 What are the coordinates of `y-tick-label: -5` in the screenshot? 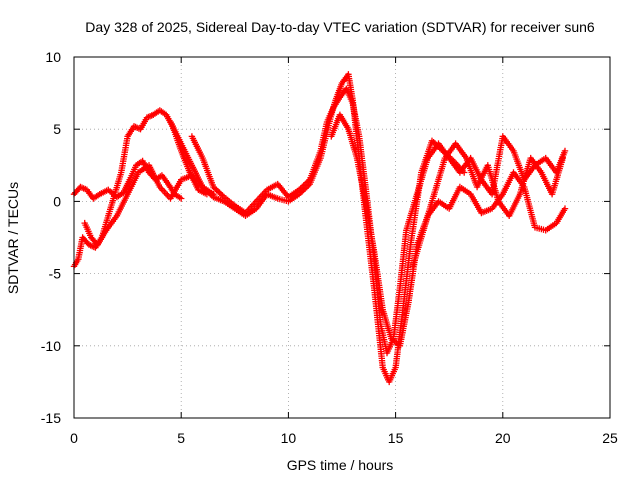 It's located at (55, 274).